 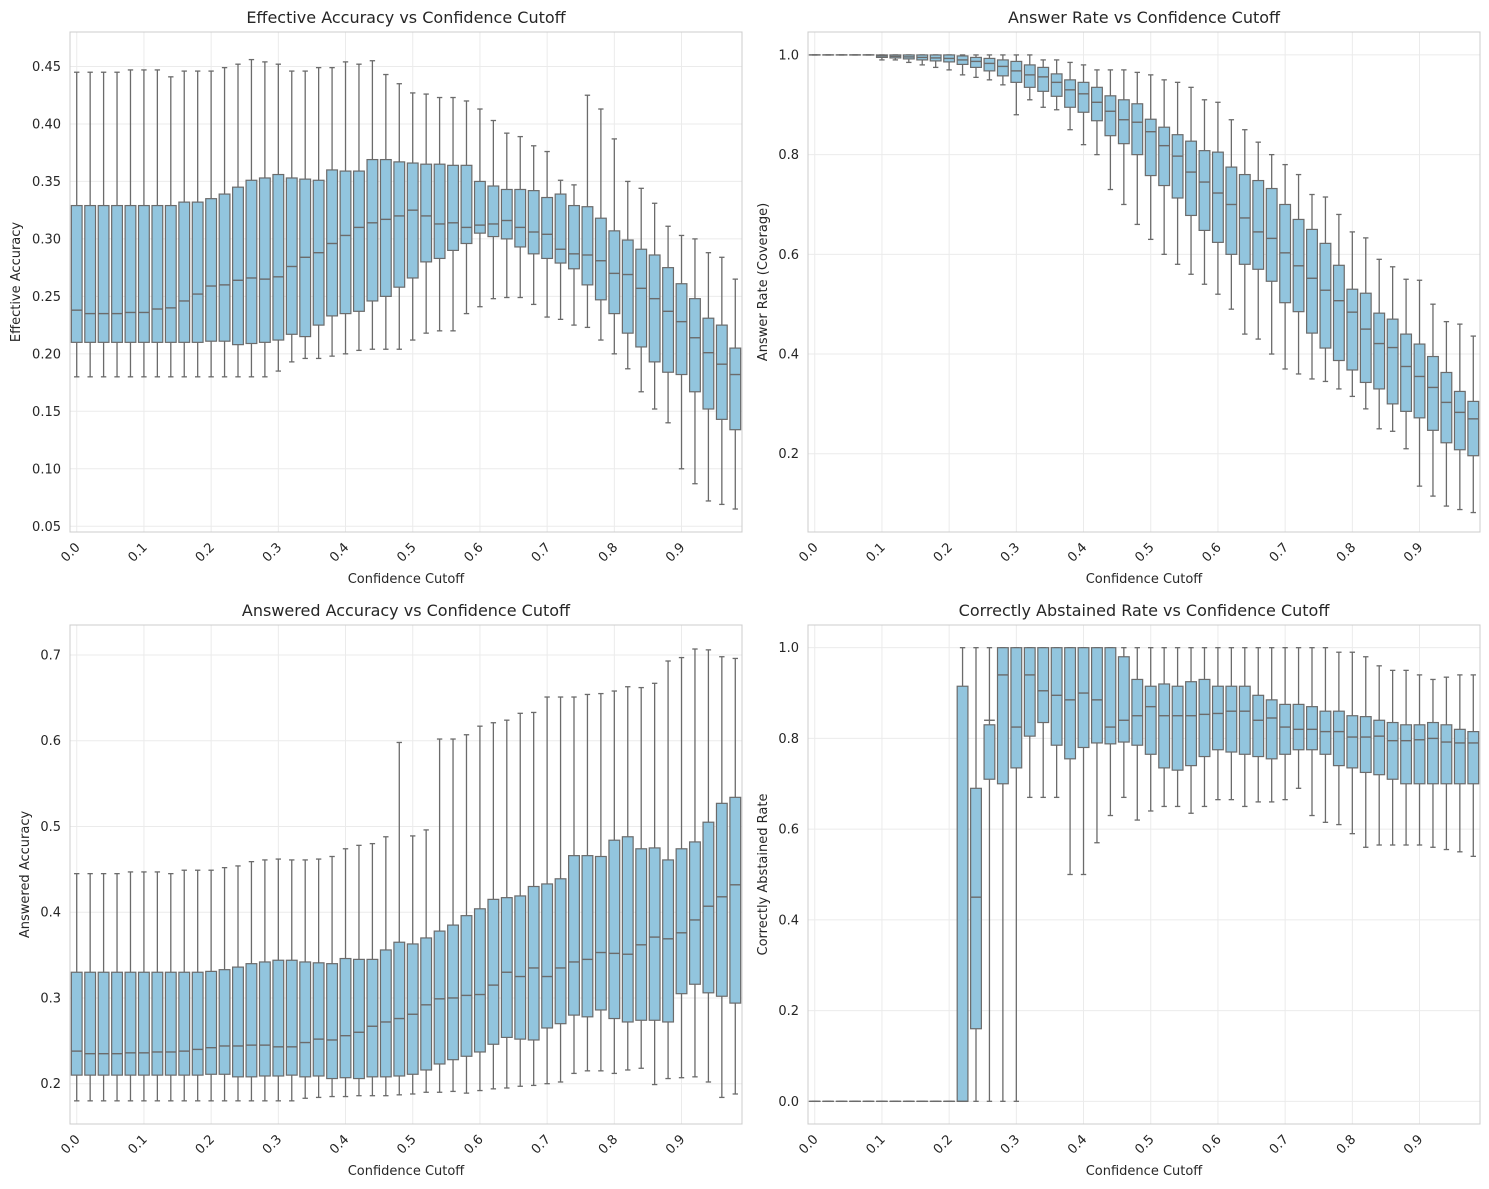 I want to click on y-tick-label: 0.0, so click(x=788, y=1102).